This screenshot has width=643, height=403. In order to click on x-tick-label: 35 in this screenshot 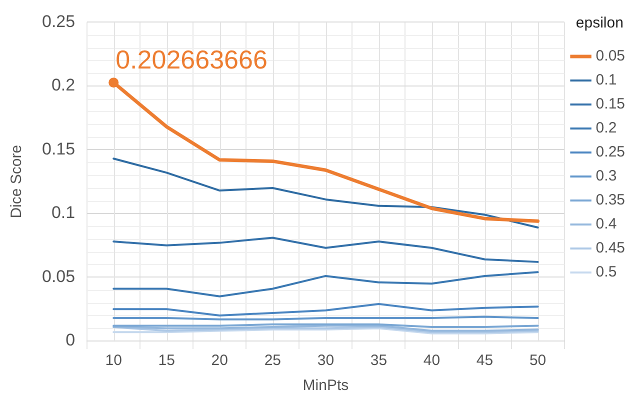, I will do `click(379, 361)`.